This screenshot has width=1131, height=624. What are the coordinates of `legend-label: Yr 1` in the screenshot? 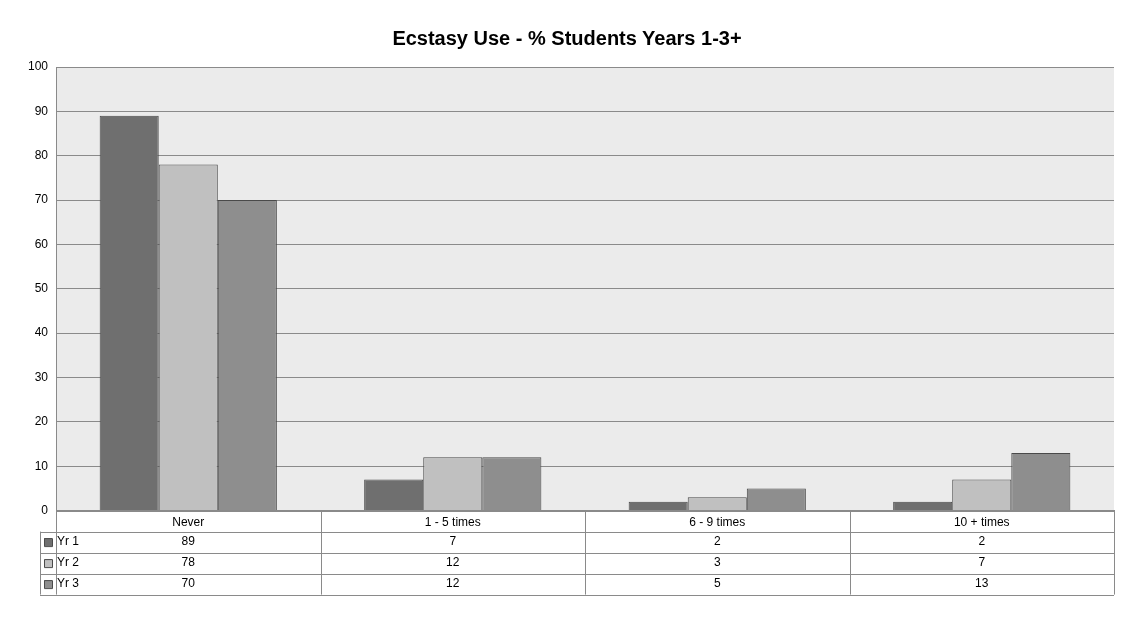 It's located at (68, 541).